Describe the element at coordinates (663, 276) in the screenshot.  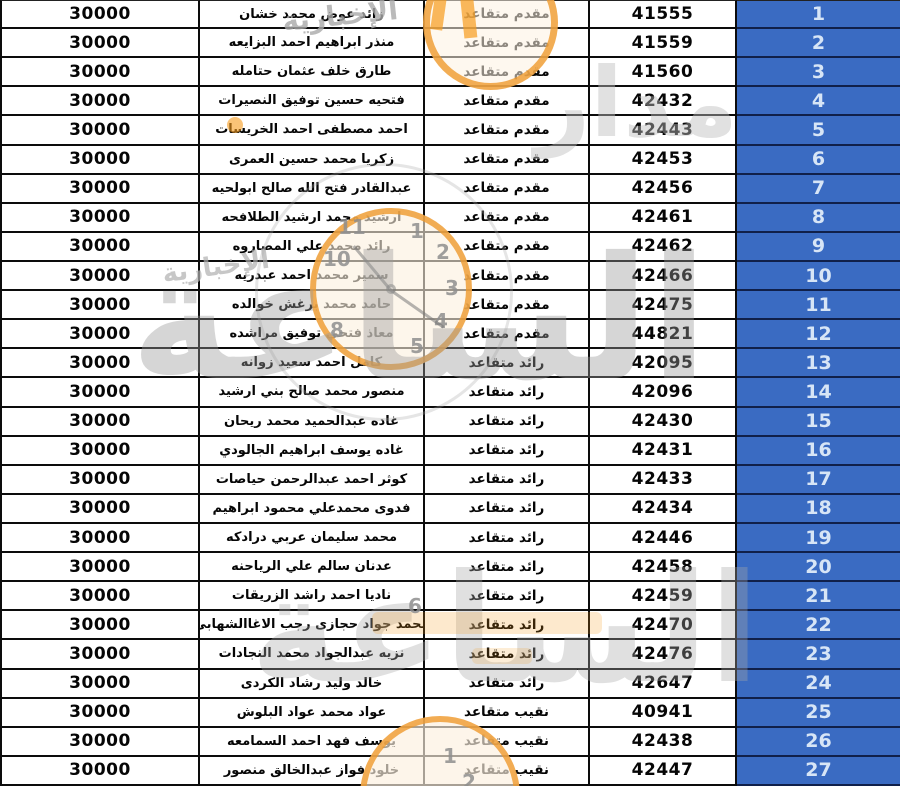
I see `service-number-cell: 42466` at that location.